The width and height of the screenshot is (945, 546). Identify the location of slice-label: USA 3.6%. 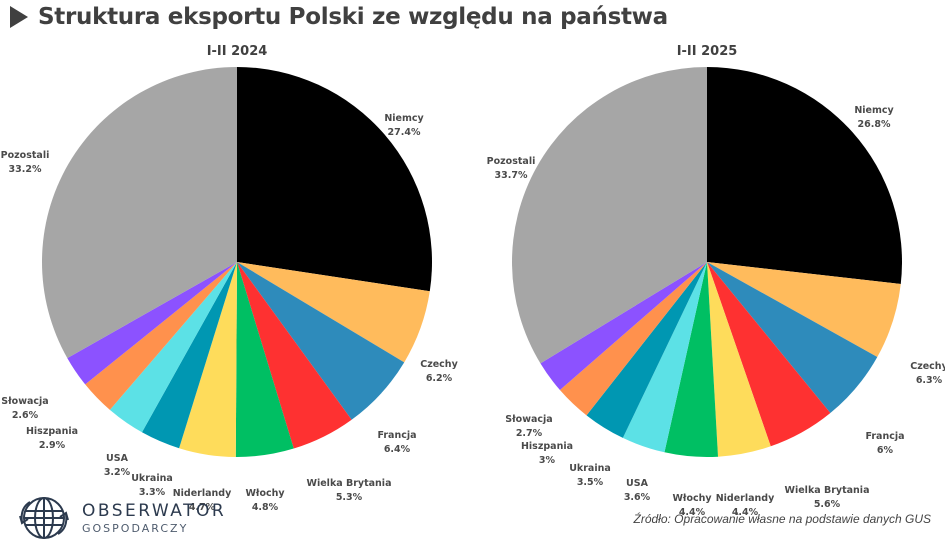
(637, 491).